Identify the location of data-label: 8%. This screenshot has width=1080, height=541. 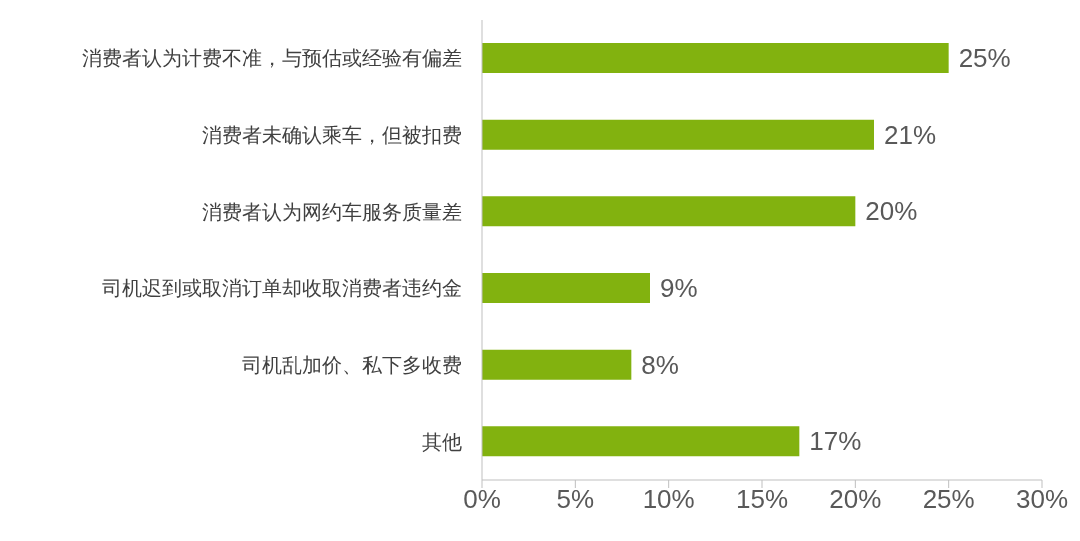
(660, 364).